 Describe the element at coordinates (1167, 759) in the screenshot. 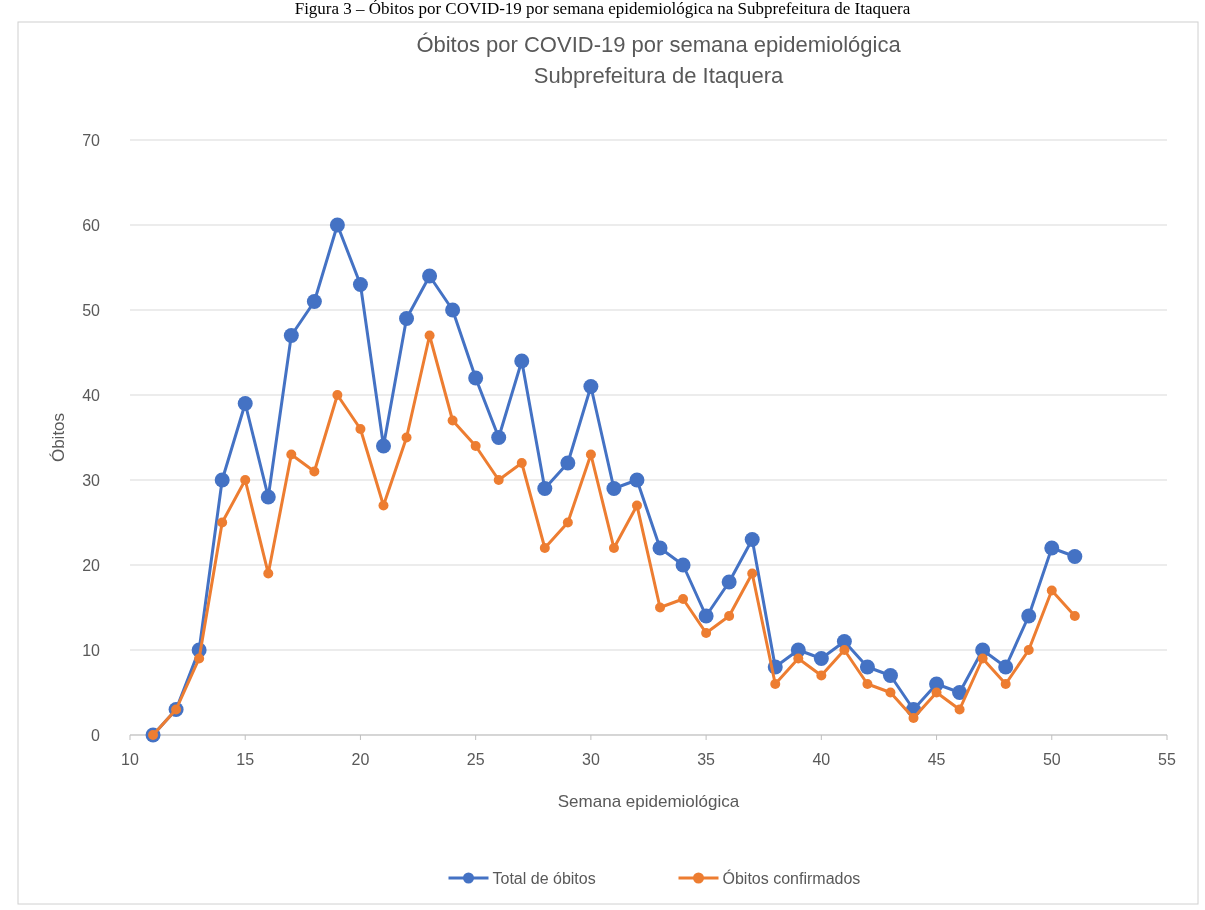

I see `x-tick-label: 55` at that location.